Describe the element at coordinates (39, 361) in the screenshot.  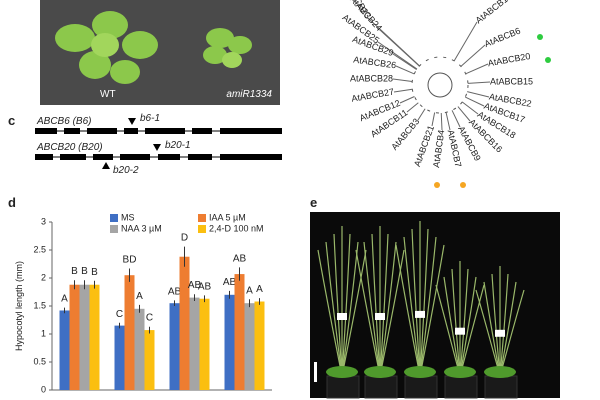
I see `y-tick-label: 0.5` at that location.